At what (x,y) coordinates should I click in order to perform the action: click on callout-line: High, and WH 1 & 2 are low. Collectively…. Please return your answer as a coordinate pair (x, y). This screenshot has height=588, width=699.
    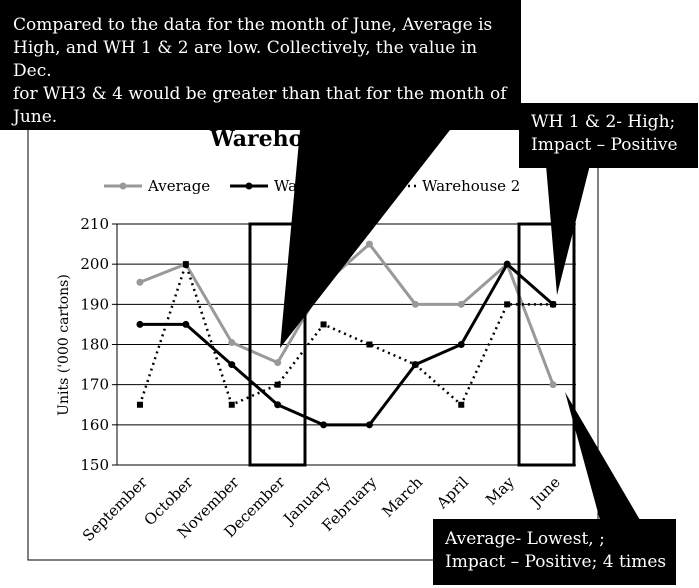
    Looking at the image, I should click on (245, 59).